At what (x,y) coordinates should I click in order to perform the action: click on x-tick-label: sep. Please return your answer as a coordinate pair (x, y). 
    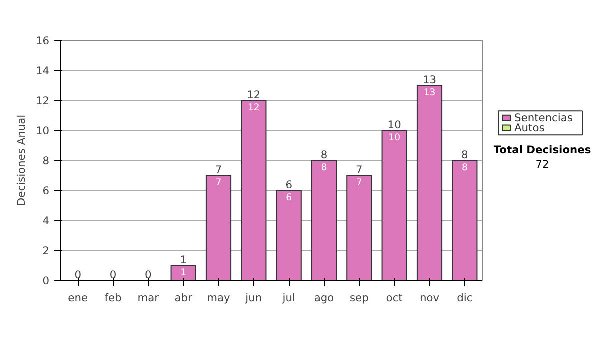
    Looking at the image, I should click on (360, 298).